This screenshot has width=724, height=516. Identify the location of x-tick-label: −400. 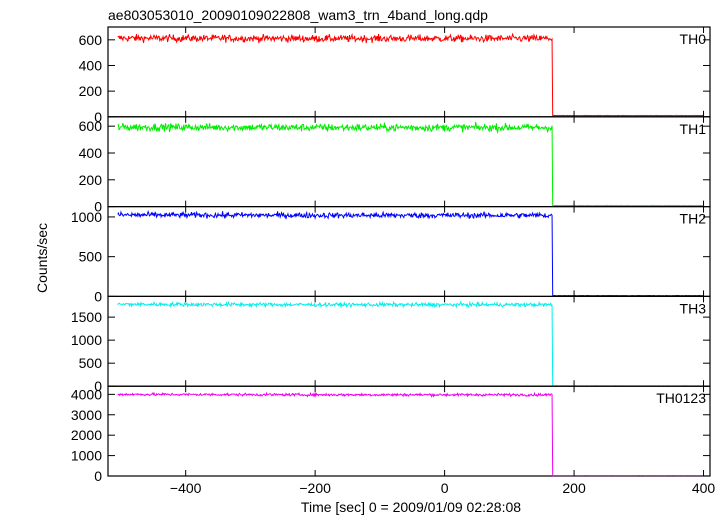
(186, 488).